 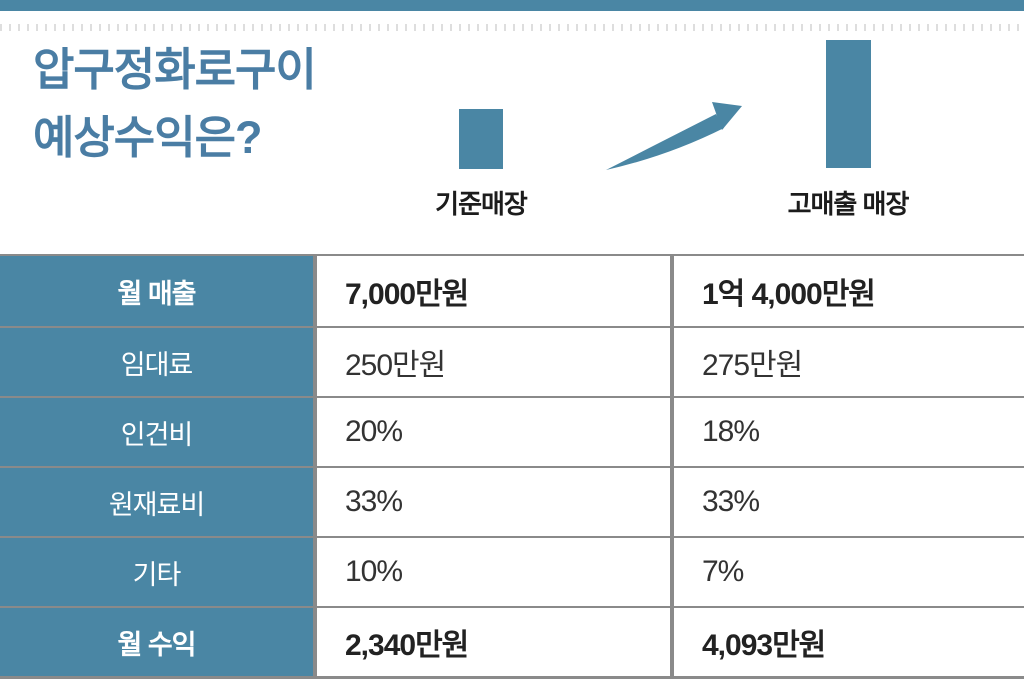 What do you see at coordinates (491, 361) in the screenshot?
I see `table-cell-base-store: 250만원` at bounding box center [491, 361].